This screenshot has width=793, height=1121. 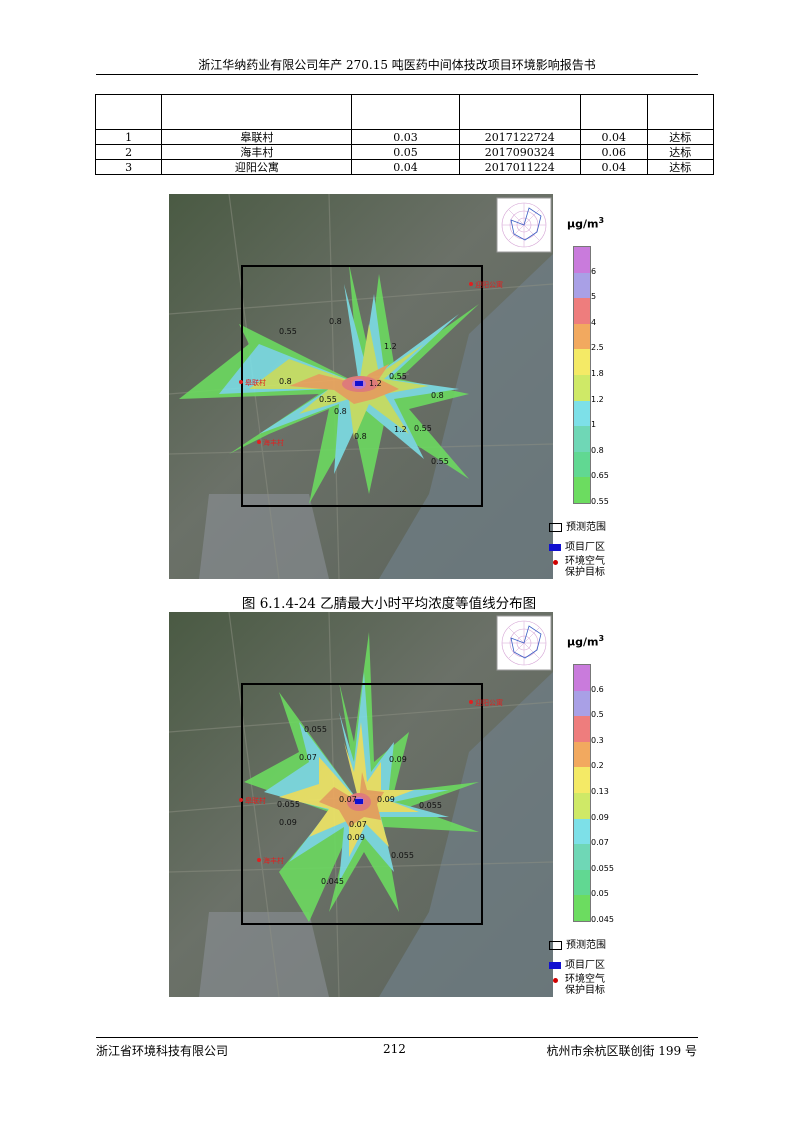 I want to click on target-dot-icon, so click(x=555, y=562).